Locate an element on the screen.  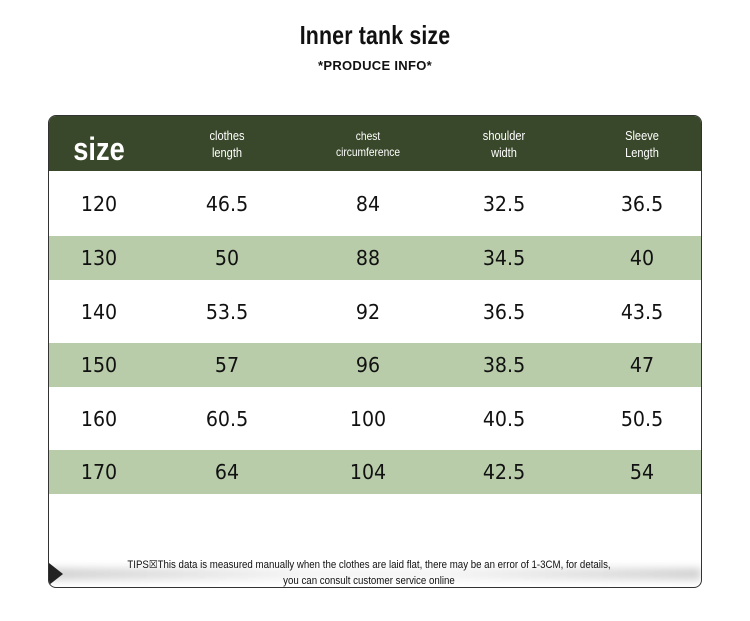
cell-chest-circumference: 100 is located at coordinates (368, 419).